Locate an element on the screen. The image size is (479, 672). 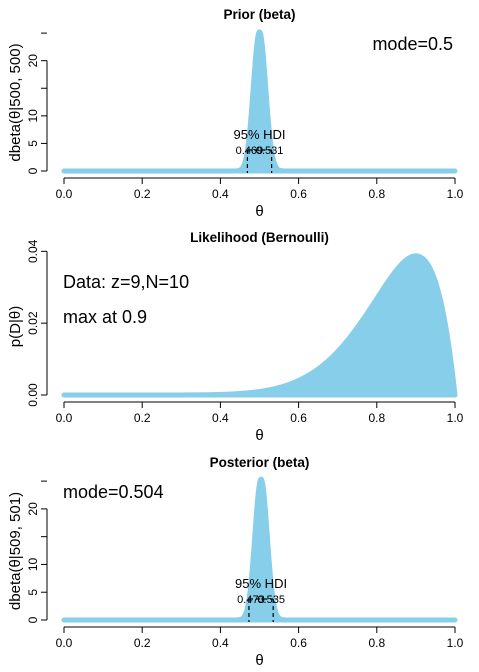
mode-annotation: mode=0.5 is located at coordinates (412, 44).